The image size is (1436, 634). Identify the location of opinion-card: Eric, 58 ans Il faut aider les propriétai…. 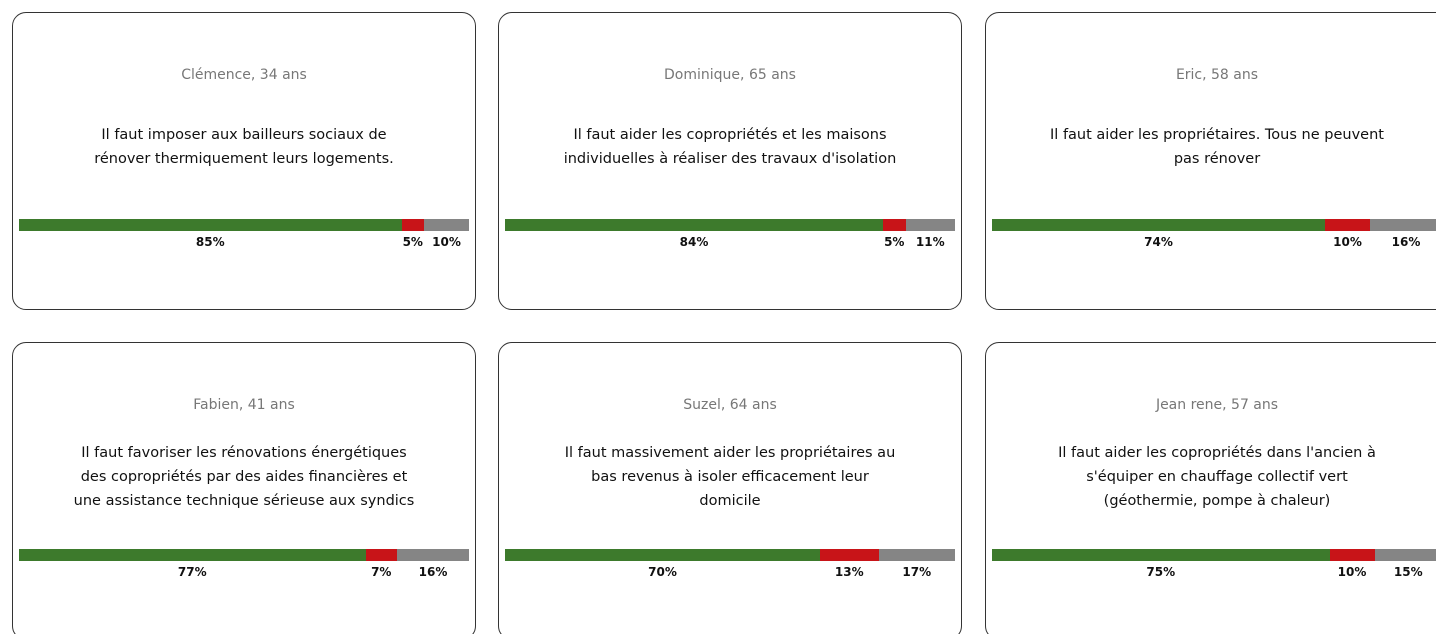
(1210, 161).